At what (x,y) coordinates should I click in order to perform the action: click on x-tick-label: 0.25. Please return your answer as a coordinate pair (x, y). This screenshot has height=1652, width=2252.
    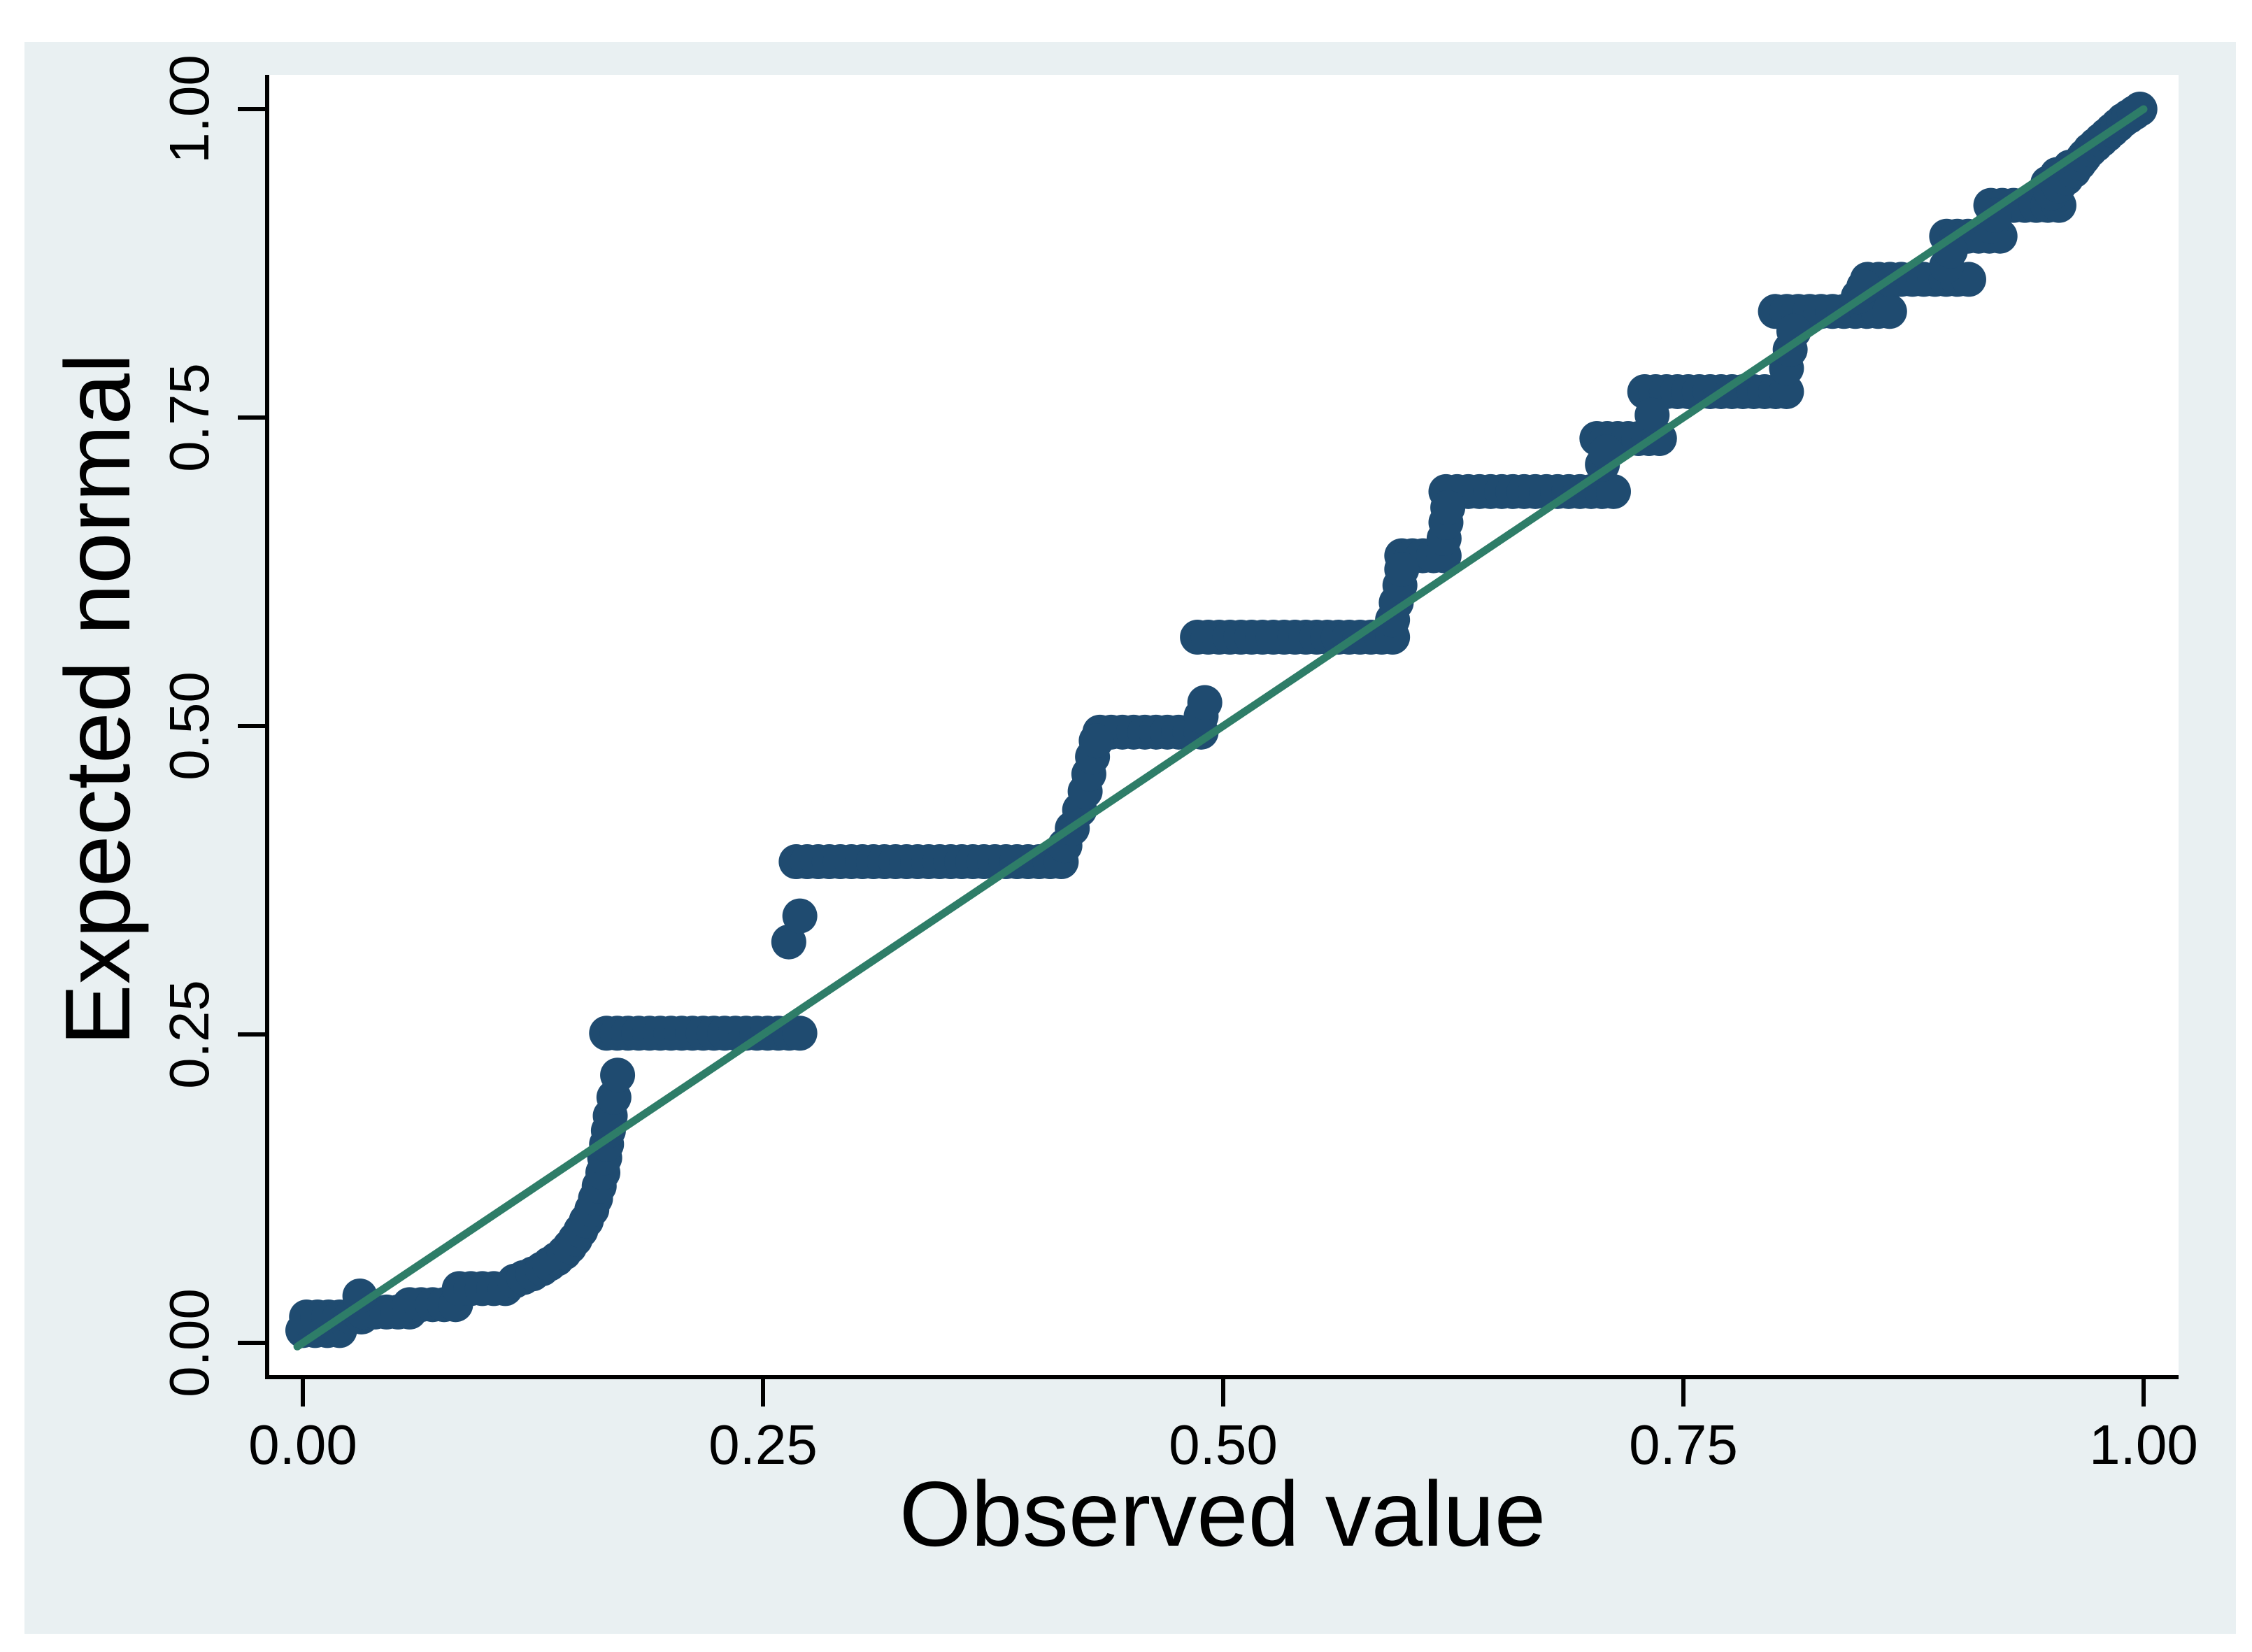
    Looking at the image, I should click on (763, 1445).